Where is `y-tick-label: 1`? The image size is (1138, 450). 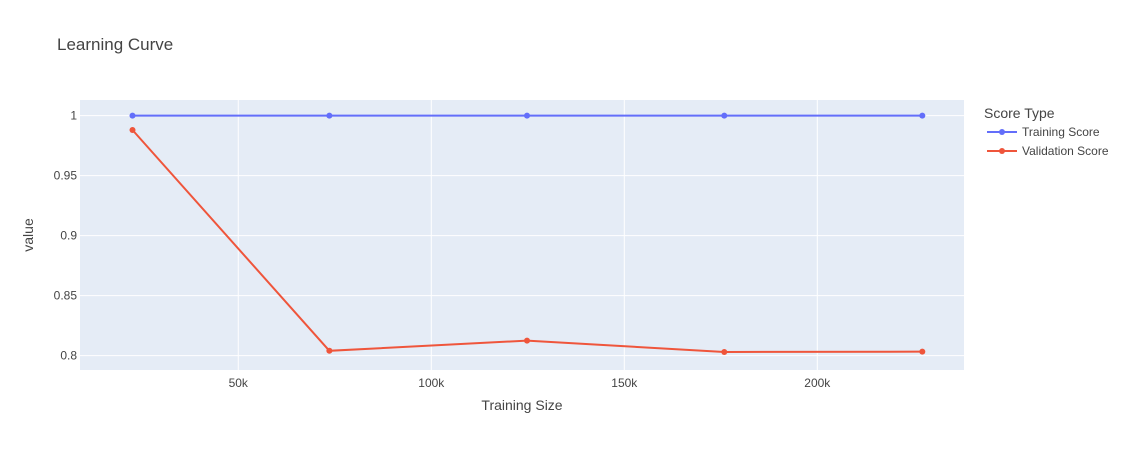
y-tick-label: 1 is located at coordinates (73, 116).